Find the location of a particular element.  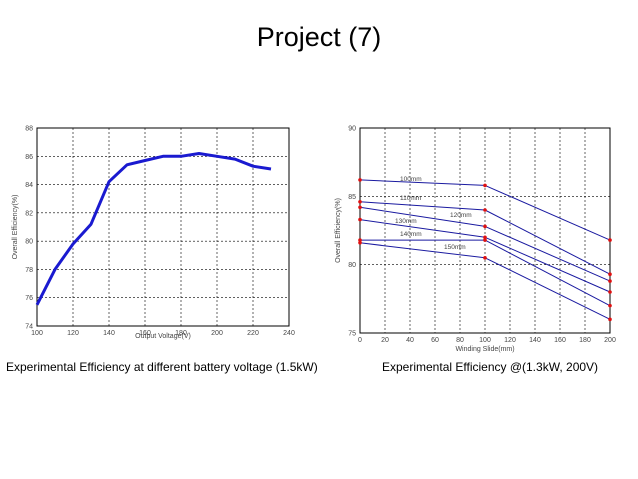

right-y-tick-label: 90 is located at coordinates (352, 129).